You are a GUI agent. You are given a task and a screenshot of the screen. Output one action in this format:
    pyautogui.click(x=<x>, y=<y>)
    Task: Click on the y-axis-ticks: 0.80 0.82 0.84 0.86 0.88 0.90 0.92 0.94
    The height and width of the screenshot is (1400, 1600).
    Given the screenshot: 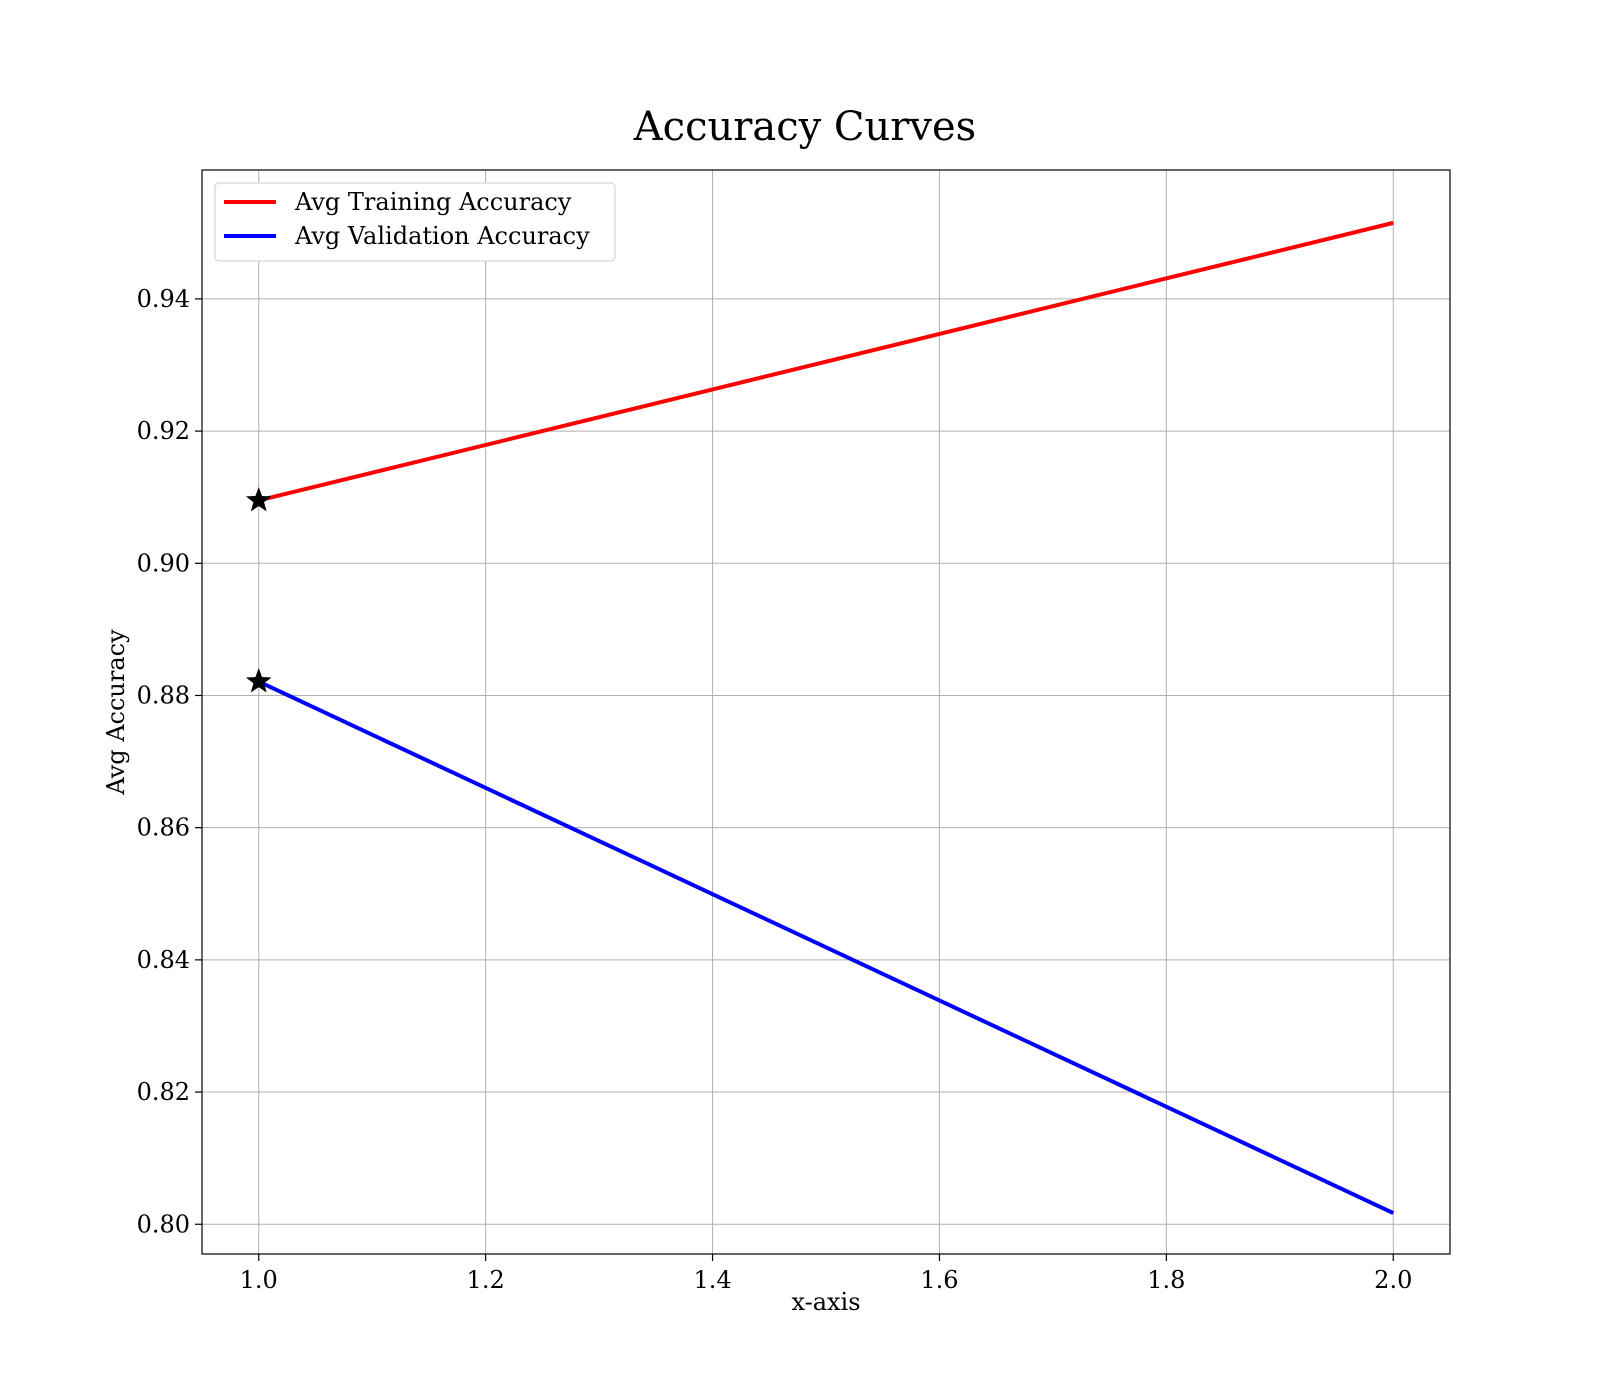 What is the action you would take?
    pyautogui.click(x=169, y=761)
    